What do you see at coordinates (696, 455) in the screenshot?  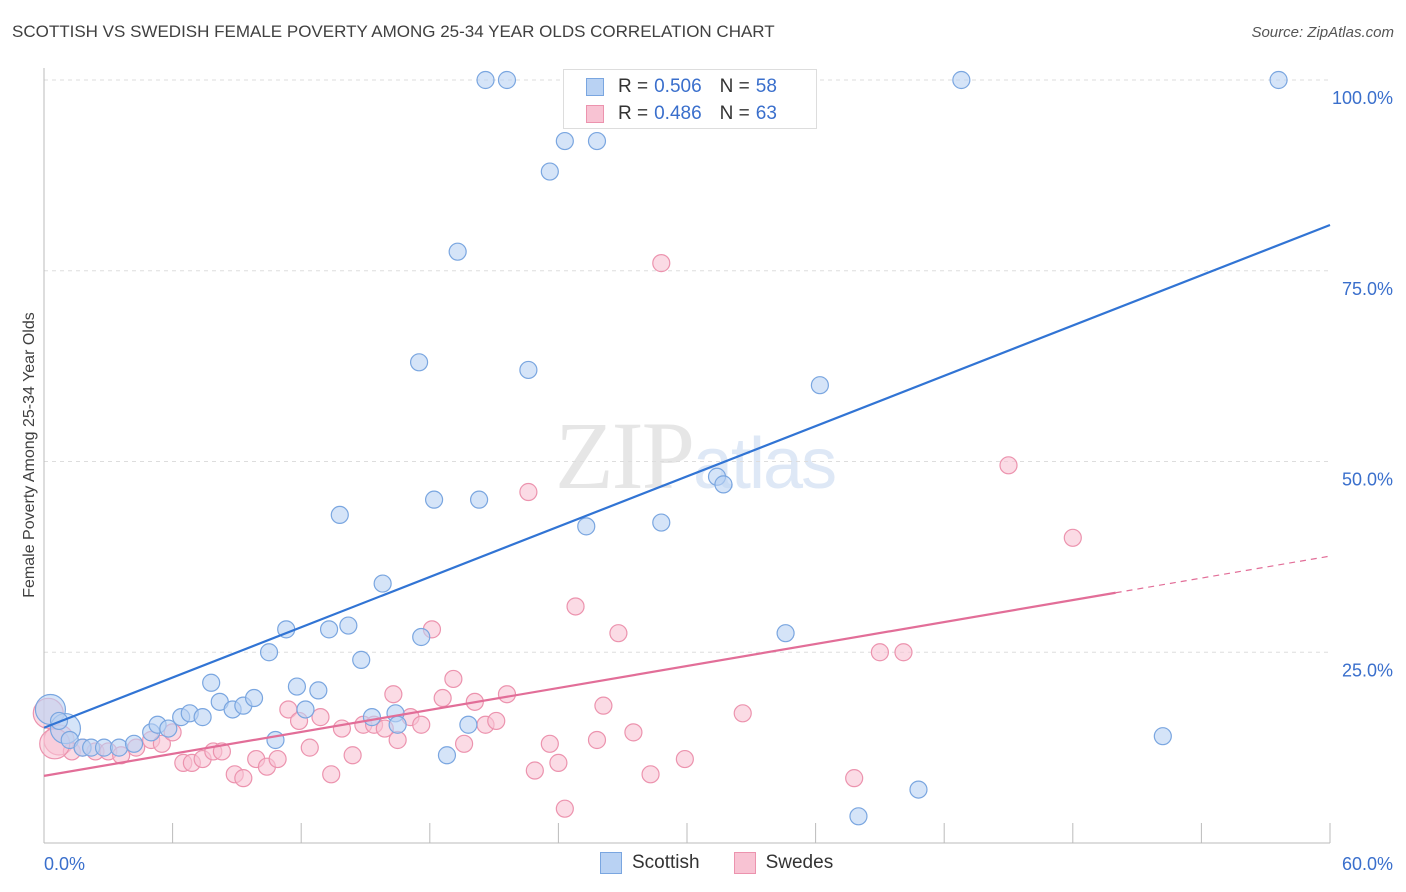 I see `watermark: ZIPatlas` at bounding box center [696, 455].